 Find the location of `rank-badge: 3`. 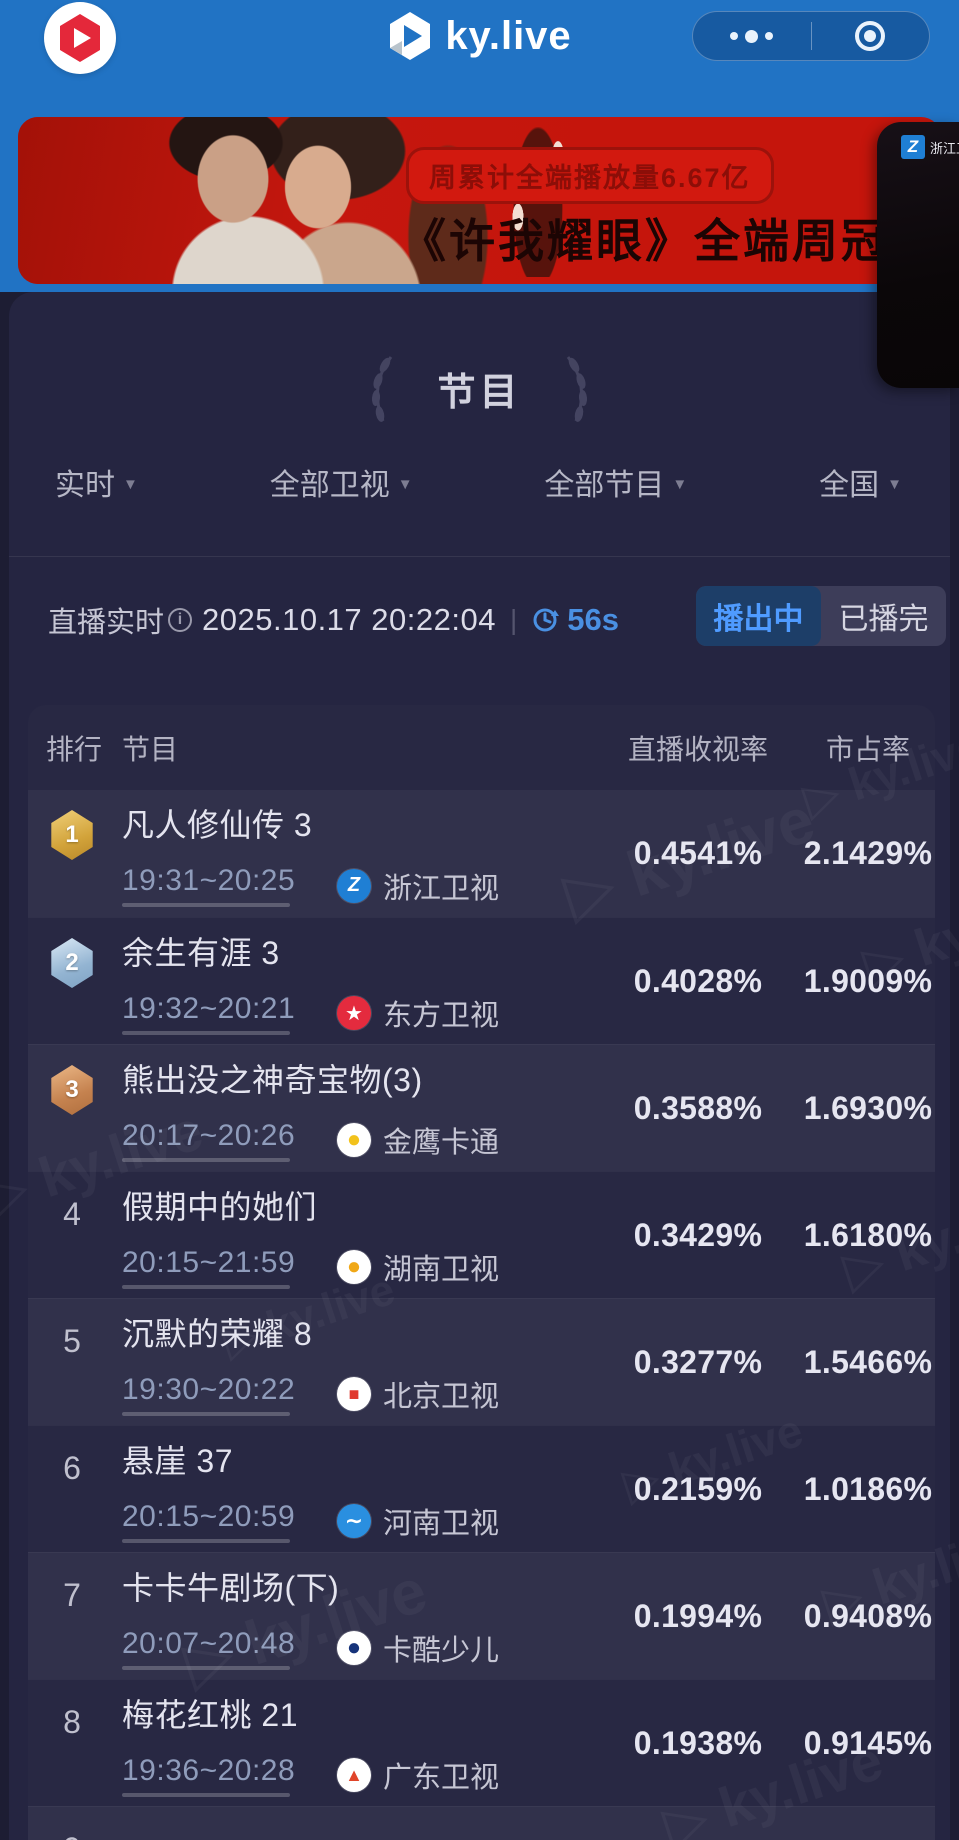

rank-badge: 3 is located at coordinates (72, 1090).